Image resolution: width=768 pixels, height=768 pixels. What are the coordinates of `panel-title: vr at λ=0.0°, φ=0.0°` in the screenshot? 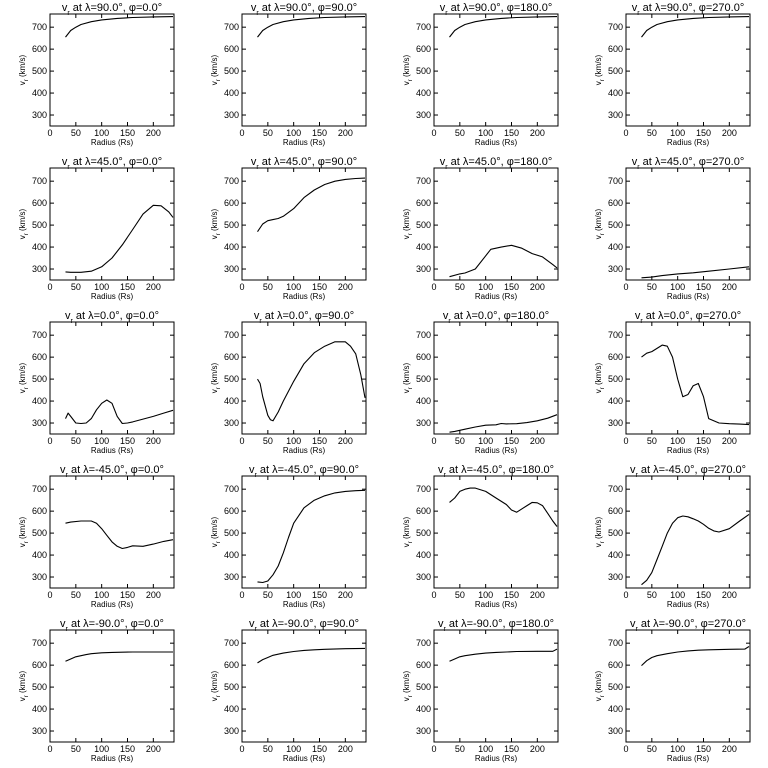 It's located at (112, 317).